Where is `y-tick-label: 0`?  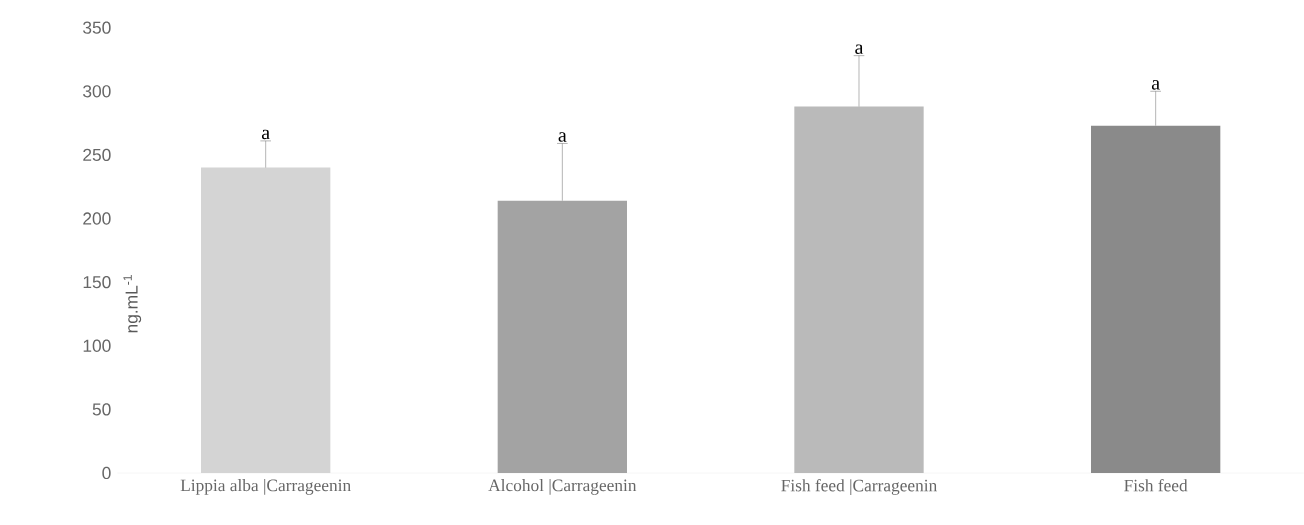 y-tick-label: 0 is located at coordinates (106, 473).